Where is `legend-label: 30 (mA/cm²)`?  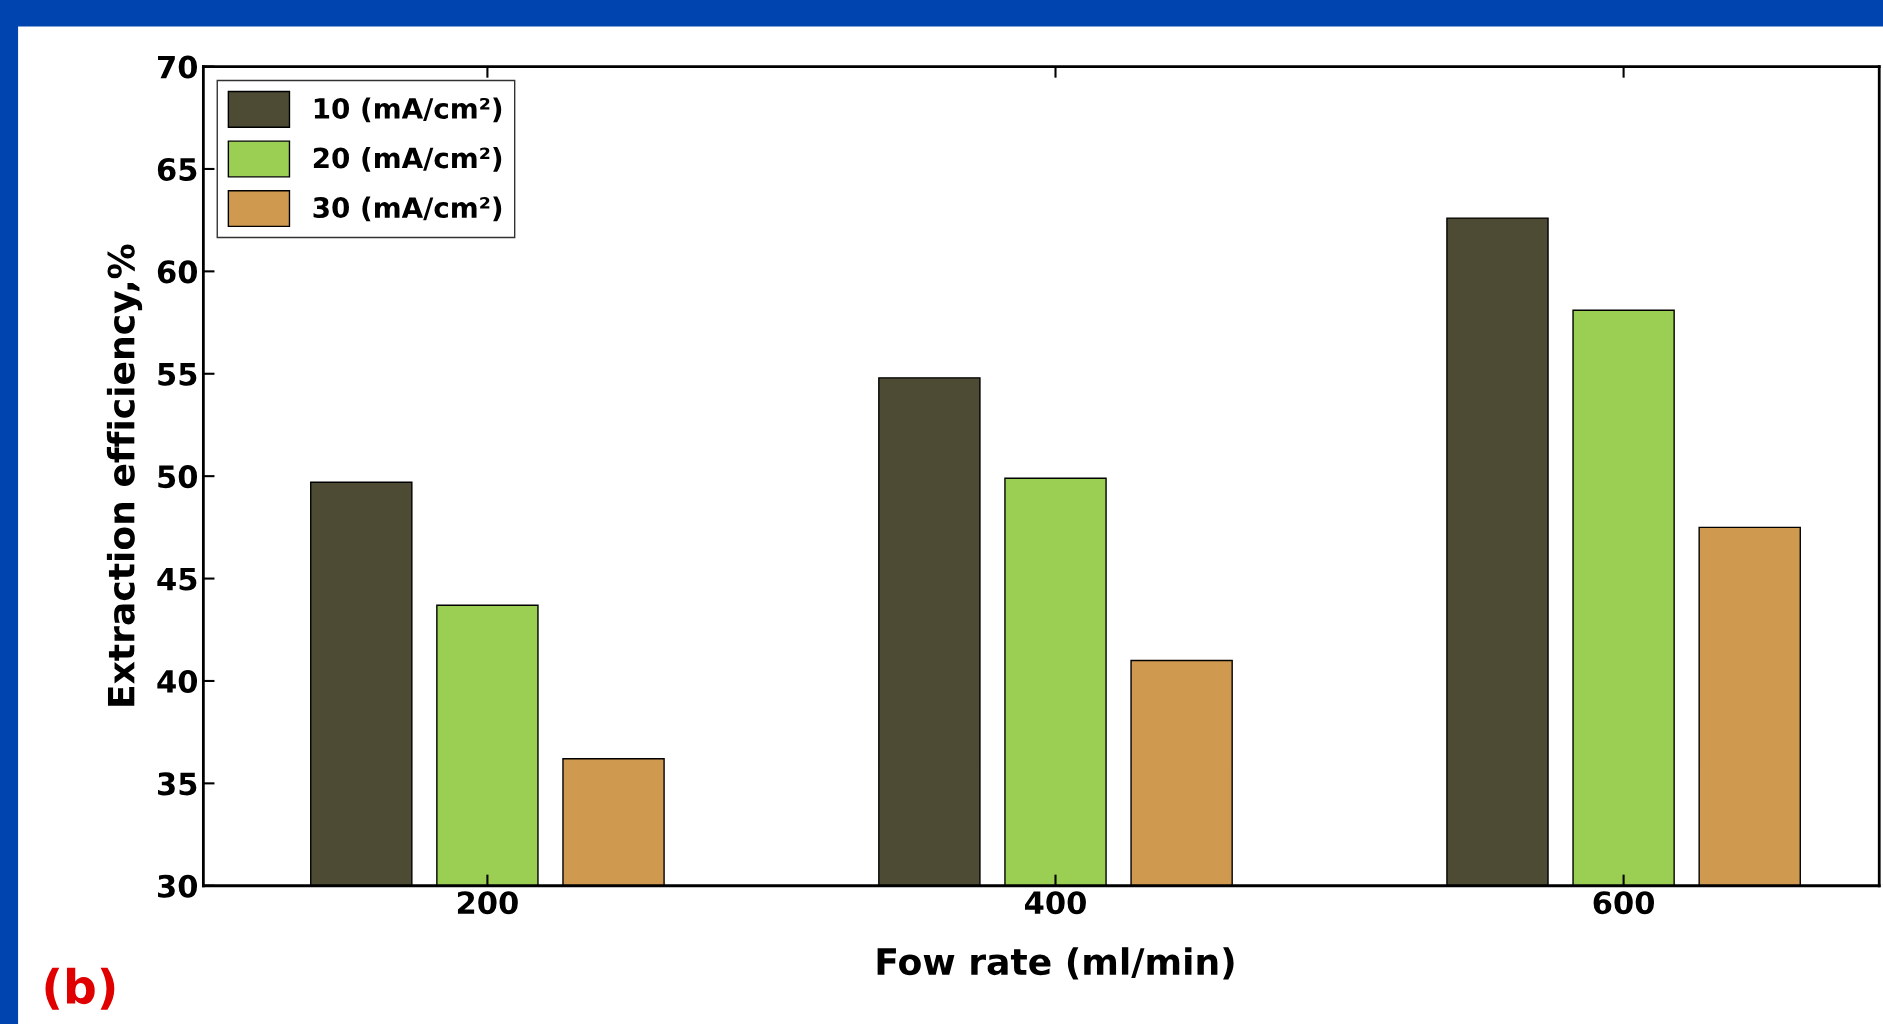
legend-label: 30 (mA/cm²) is located at coordinates (407, 209).